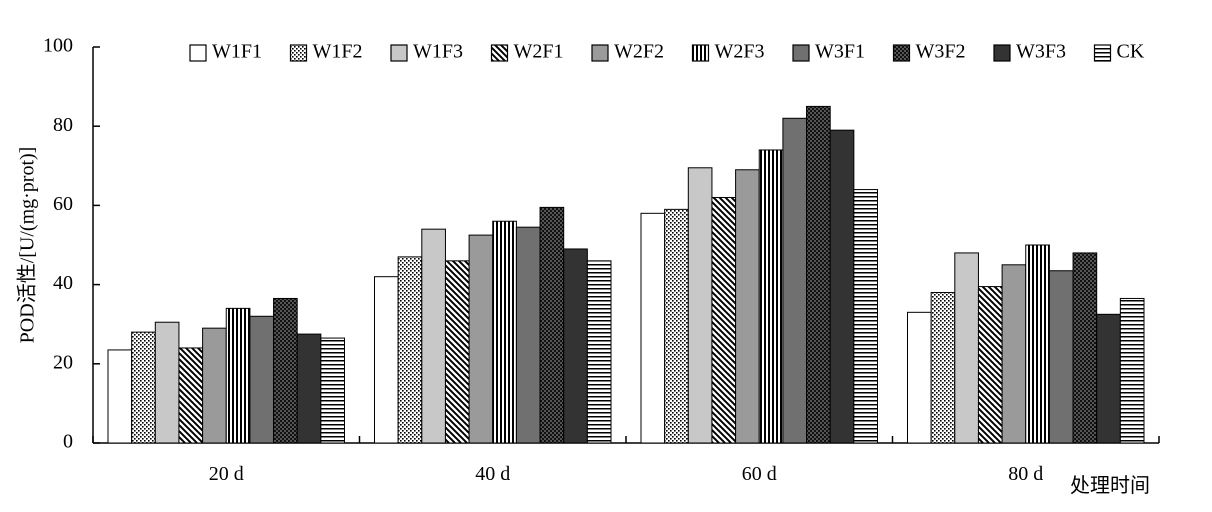  What do you see at coordinates (653, 328) in the screenshot?
I see `bar-w1f1-60-d` at bounding box center [653, 328].